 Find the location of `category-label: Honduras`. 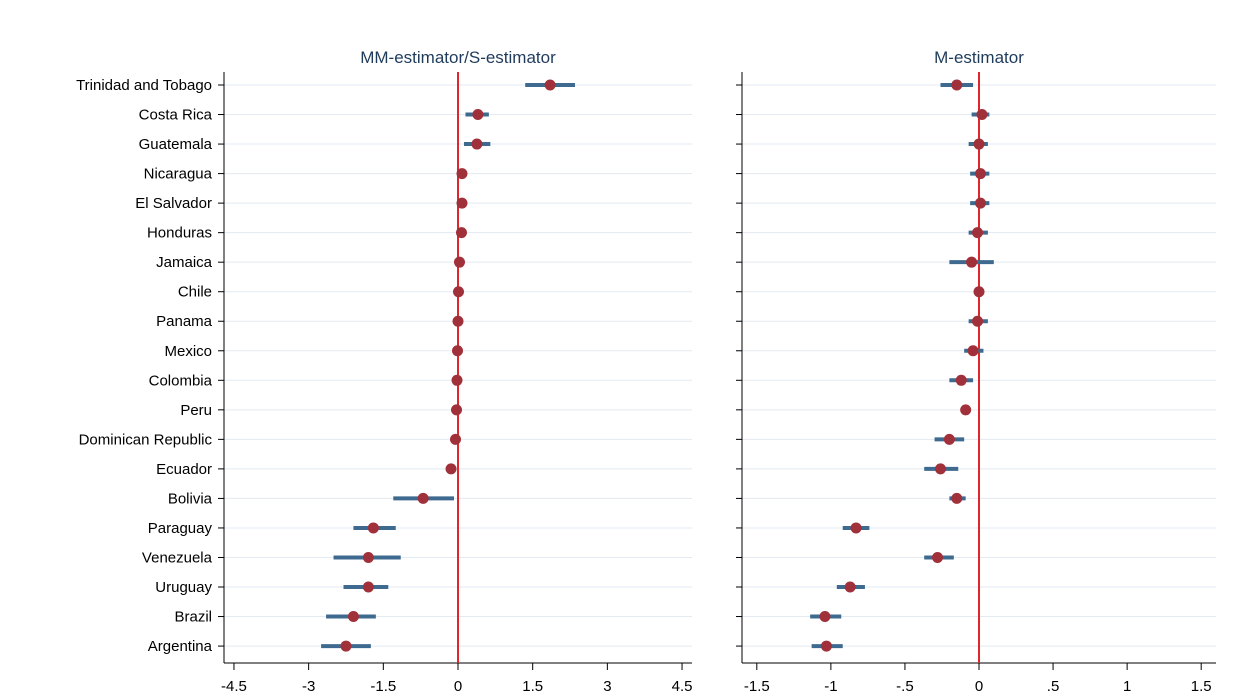

category-label: Honduras is located at coordinates (179, 233).